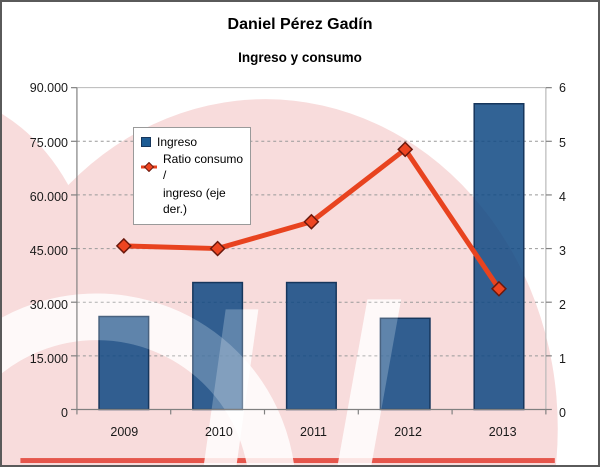  What do you see at coordinates (562, 413) in the screenshot?
I see `y-axis-right-tick-label: 0` at bounding box center [562, 413].